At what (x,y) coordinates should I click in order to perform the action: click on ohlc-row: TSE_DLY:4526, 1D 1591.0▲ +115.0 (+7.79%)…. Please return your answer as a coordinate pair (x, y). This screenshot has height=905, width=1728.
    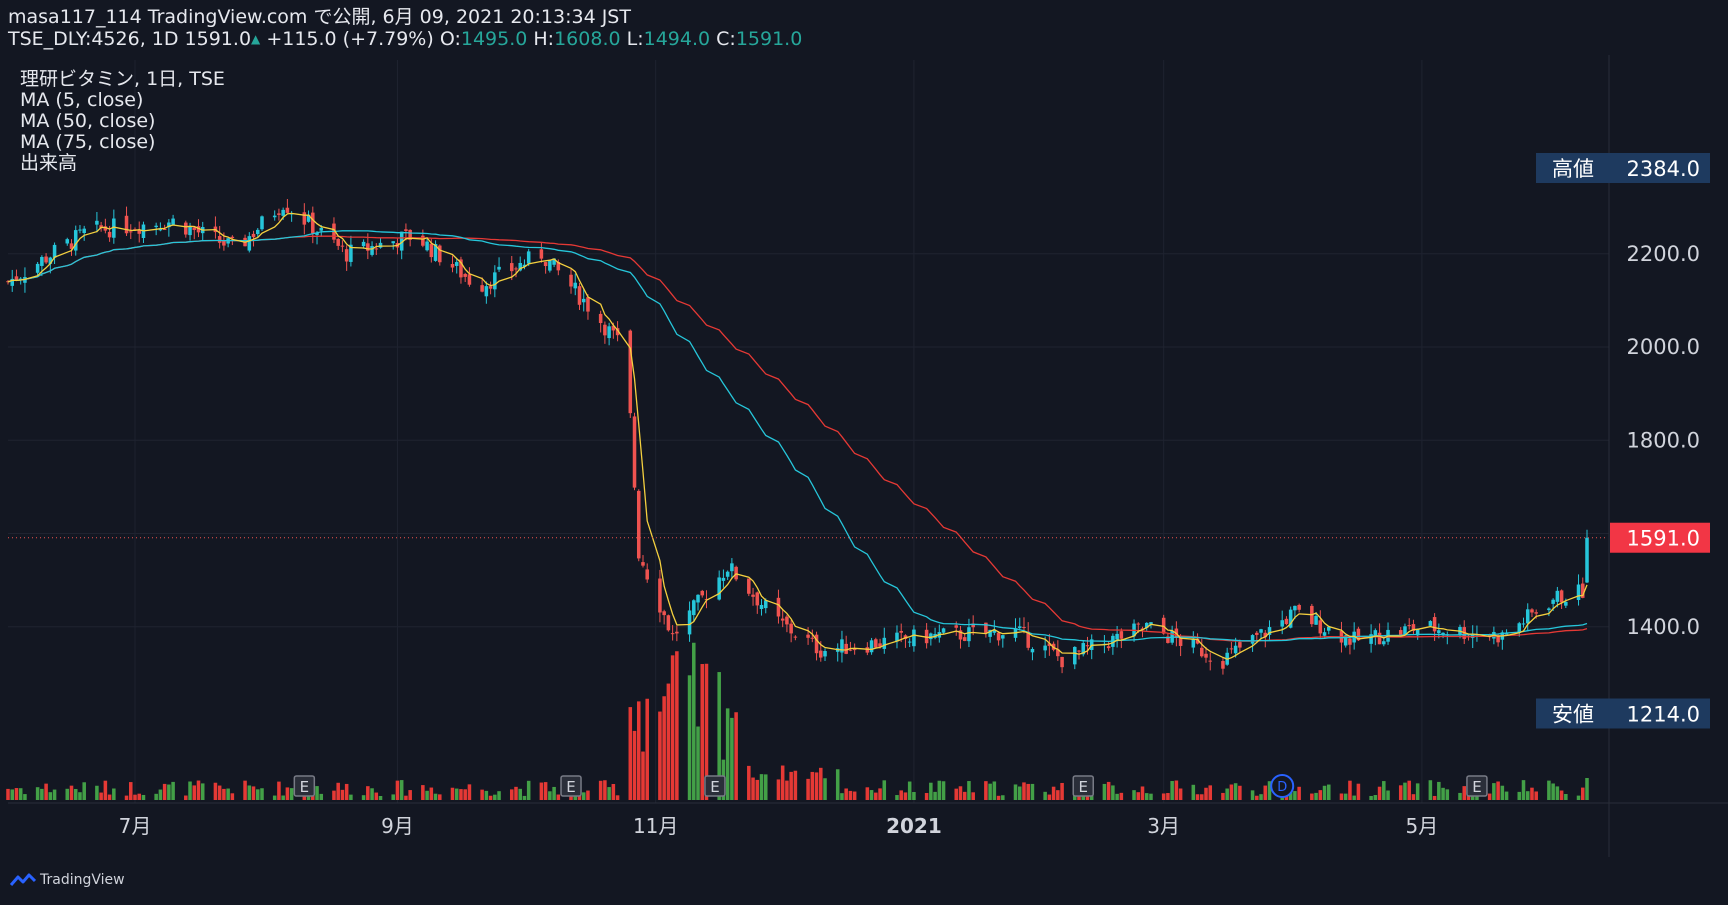
    Looking at the image, I should click on (405, 39).